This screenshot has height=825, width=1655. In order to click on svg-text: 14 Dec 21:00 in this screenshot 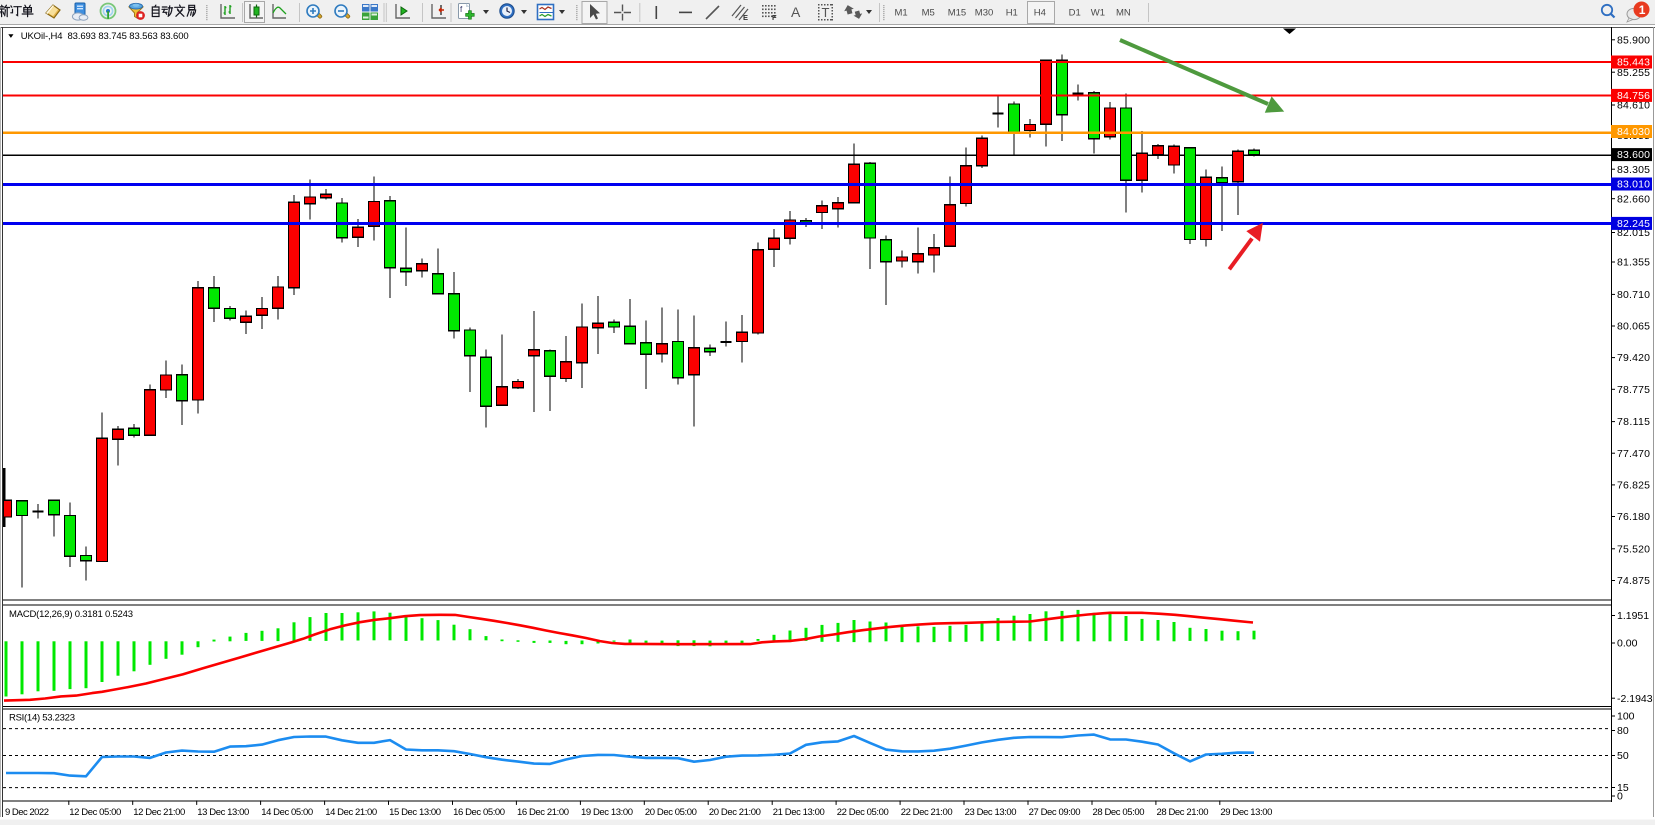, I will do `click(351, 812)`.